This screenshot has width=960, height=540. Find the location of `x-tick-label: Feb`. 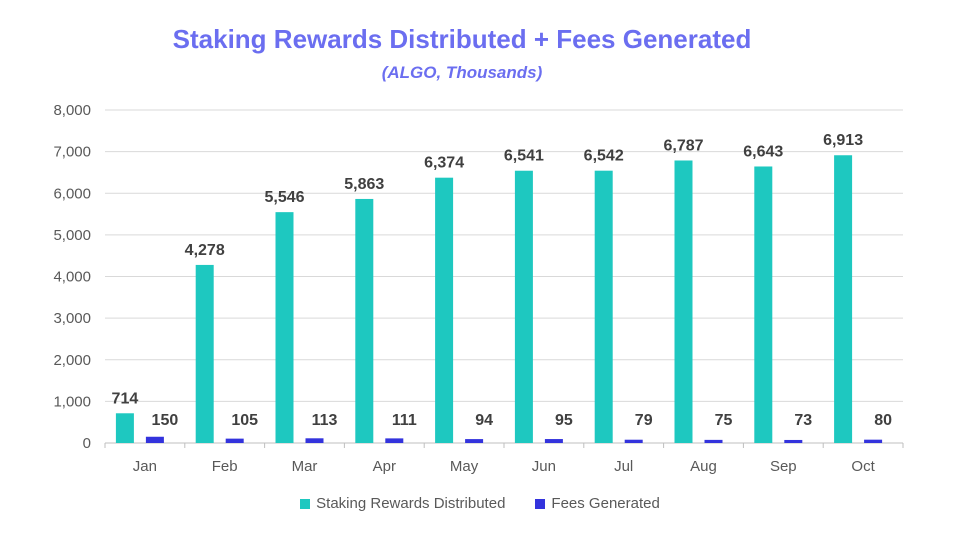

x-tick-label: Feb is located at coordinates (225, 466).